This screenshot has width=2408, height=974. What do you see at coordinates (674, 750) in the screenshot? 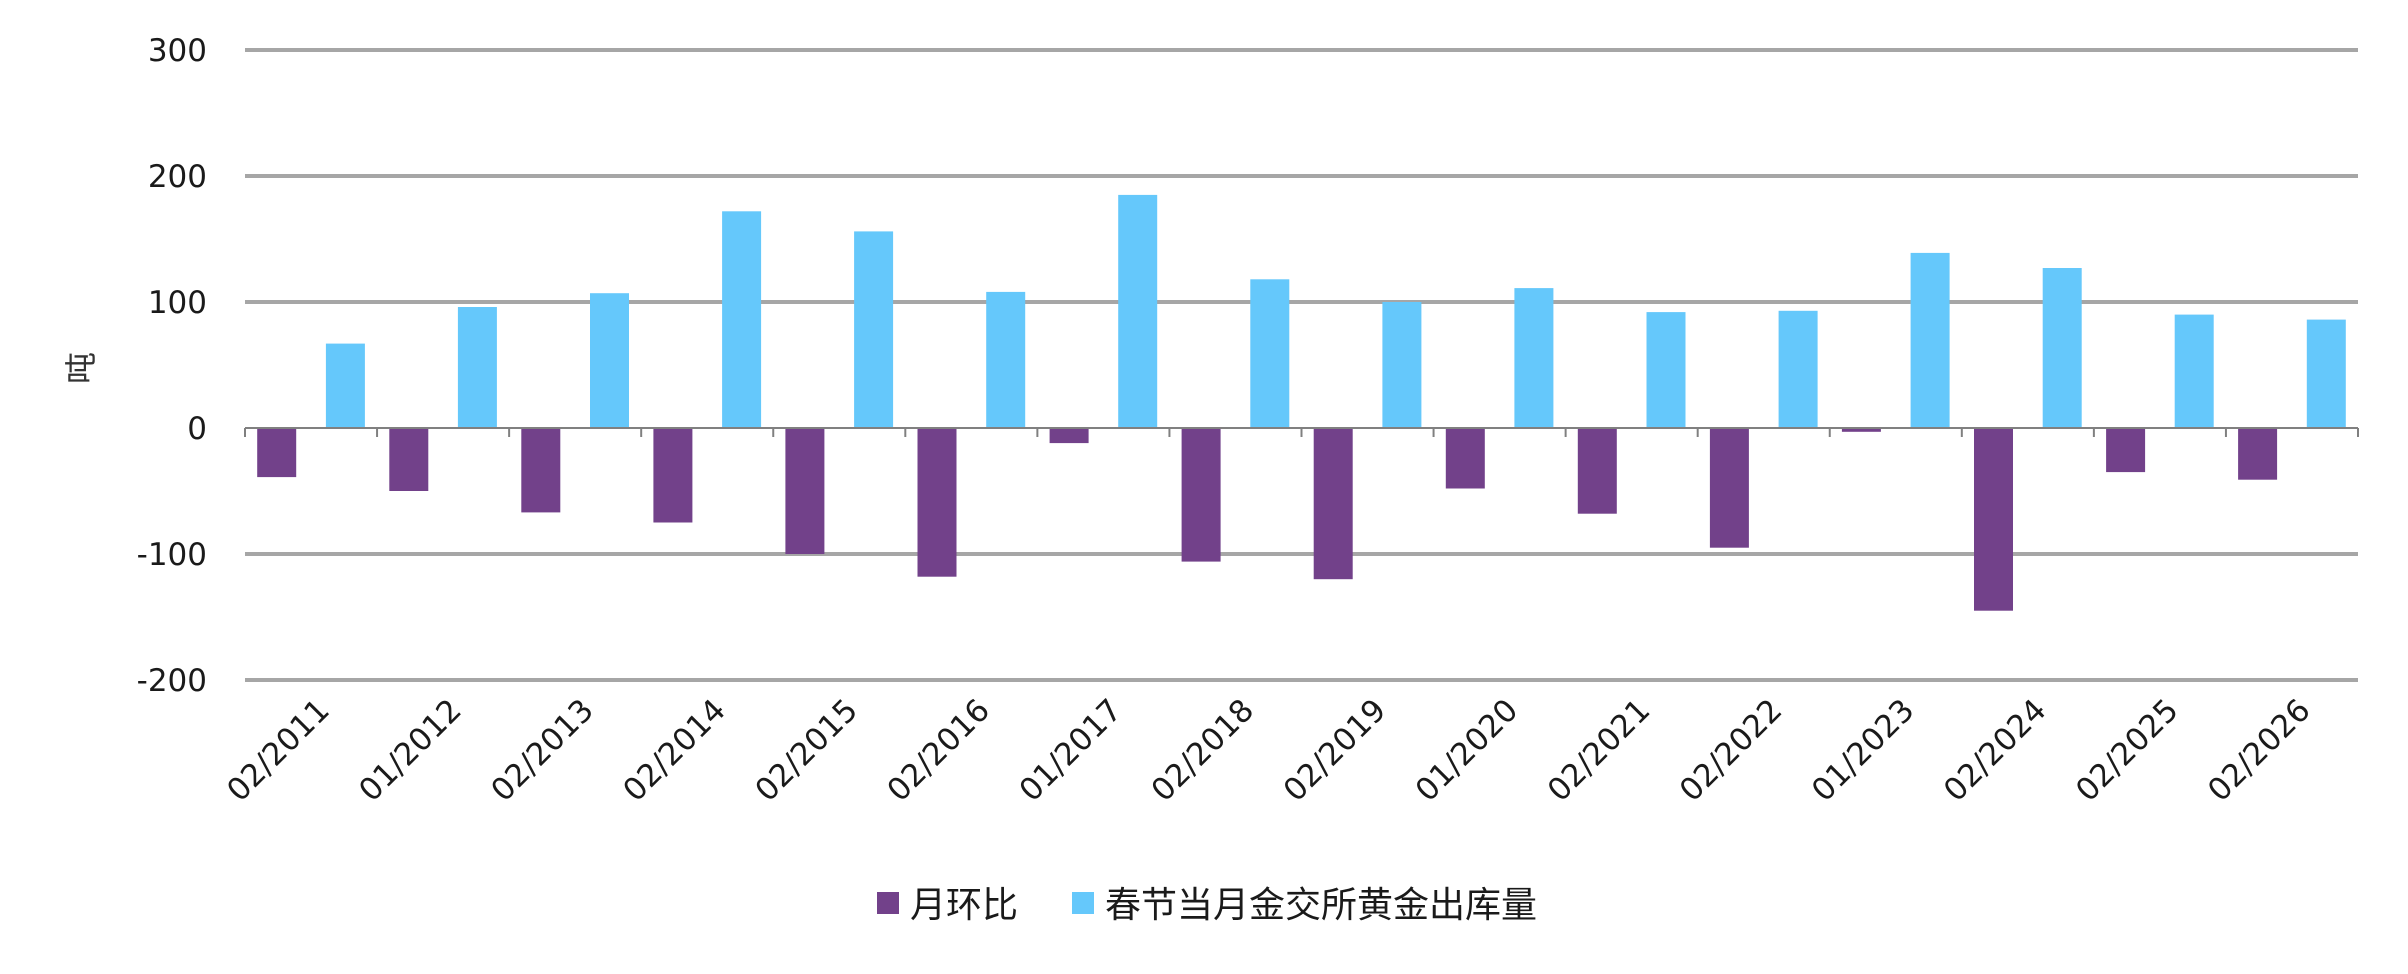
I see `x-tick-label: 02/2014` at bounding box center [674, 750].